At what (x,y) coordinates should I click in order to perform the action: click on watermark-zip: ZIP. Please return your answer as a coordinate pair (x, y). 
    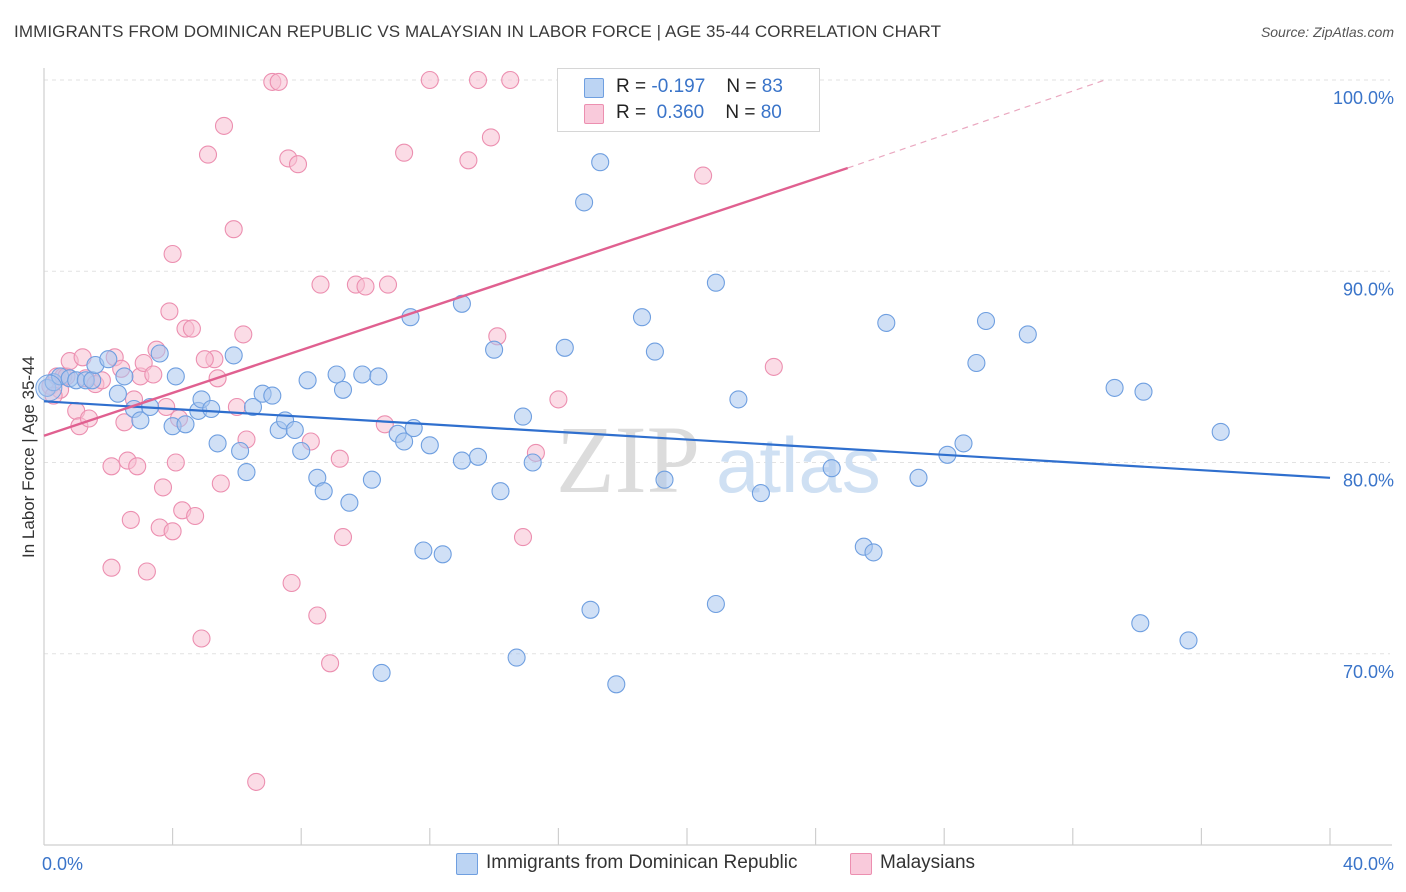
    Looking at the image, I should click on (628, 459).